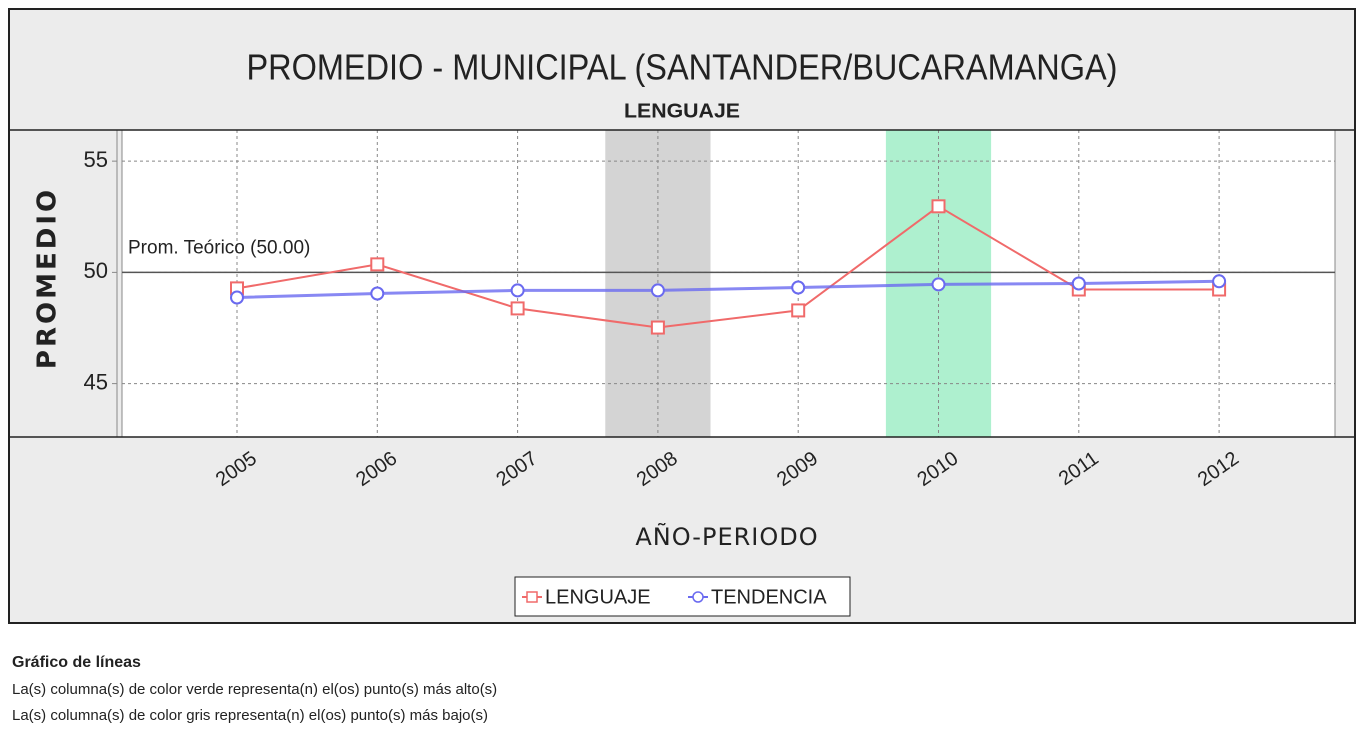  Describe the element at coordinates (76, 662) in the screenshot. I see `note-heading: Gráfico de líneas` at that location.